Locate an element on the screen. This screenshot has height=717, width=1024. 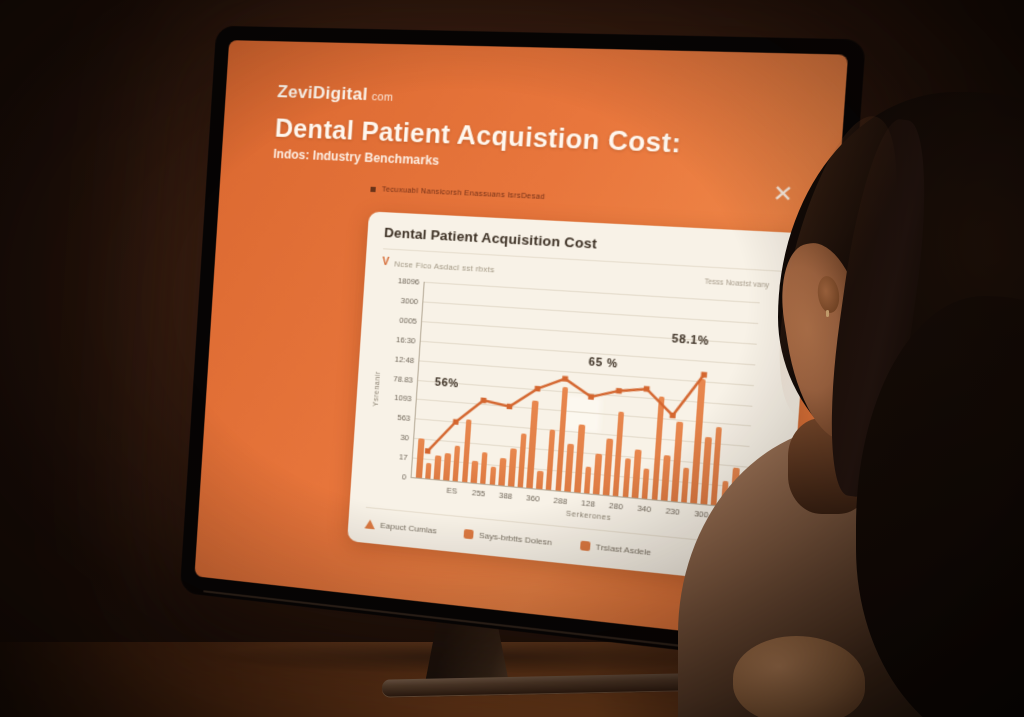
trend-line is located at coordinates (586, 395).